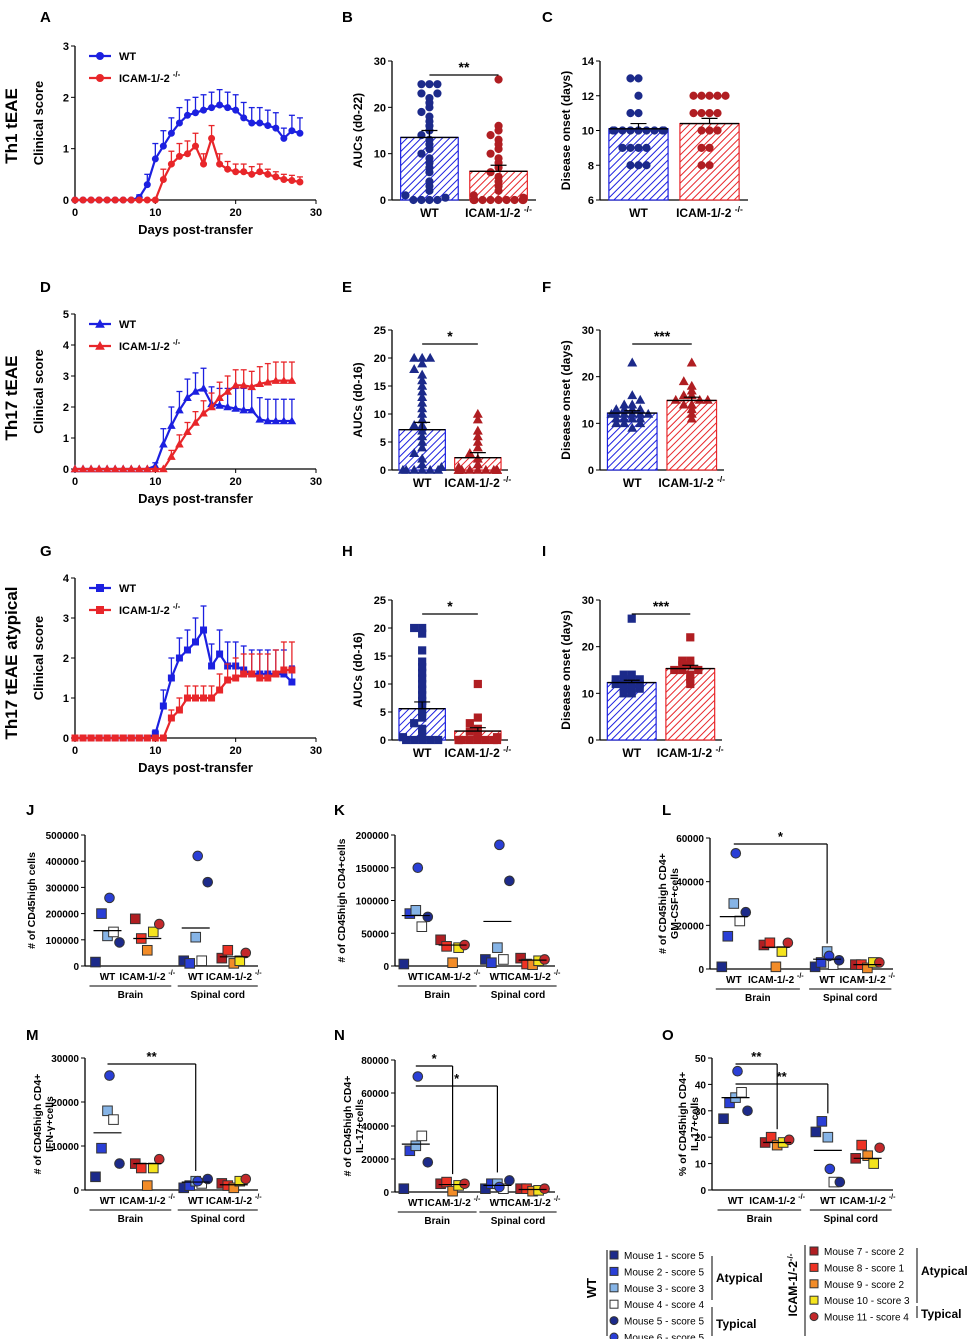 This screenshot has width=967, height=1339. Describe the element at coordinates (662, 336) in the screenshot. I see `significance-label: ***` at that location.